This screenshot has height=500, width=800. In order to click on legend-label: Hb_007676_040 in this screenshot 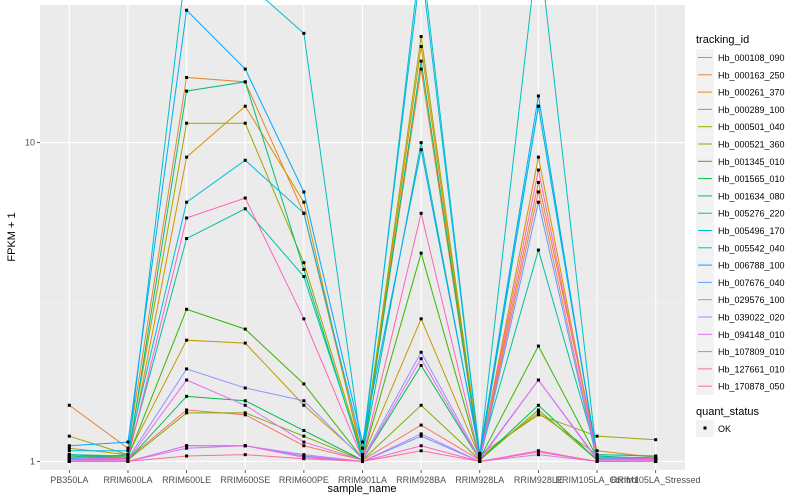, I will do `click(751, 283)`.